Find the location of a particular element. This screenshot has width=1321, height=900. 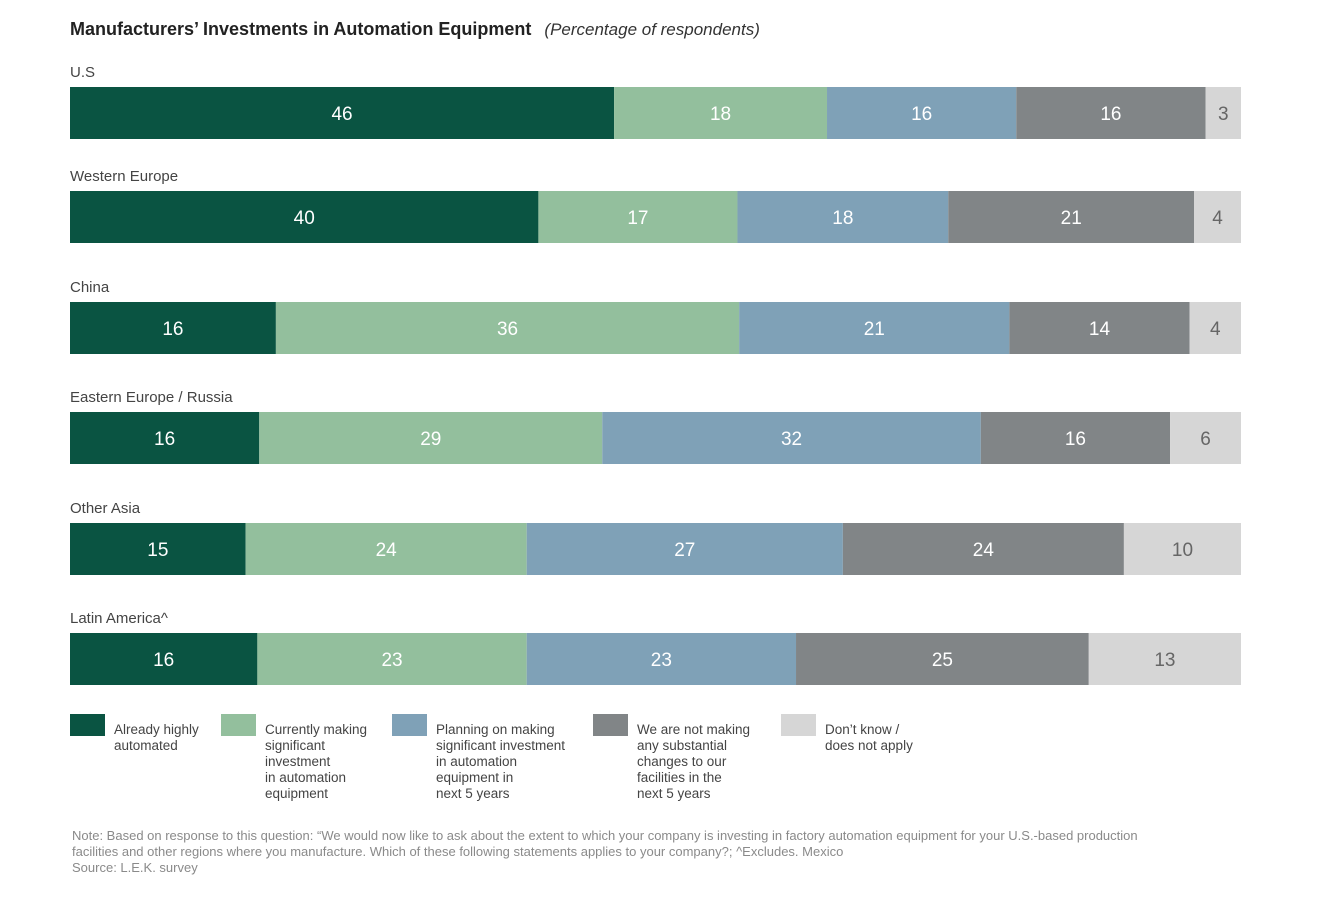

data-label: 10 is located at coordinates (1182, 550).